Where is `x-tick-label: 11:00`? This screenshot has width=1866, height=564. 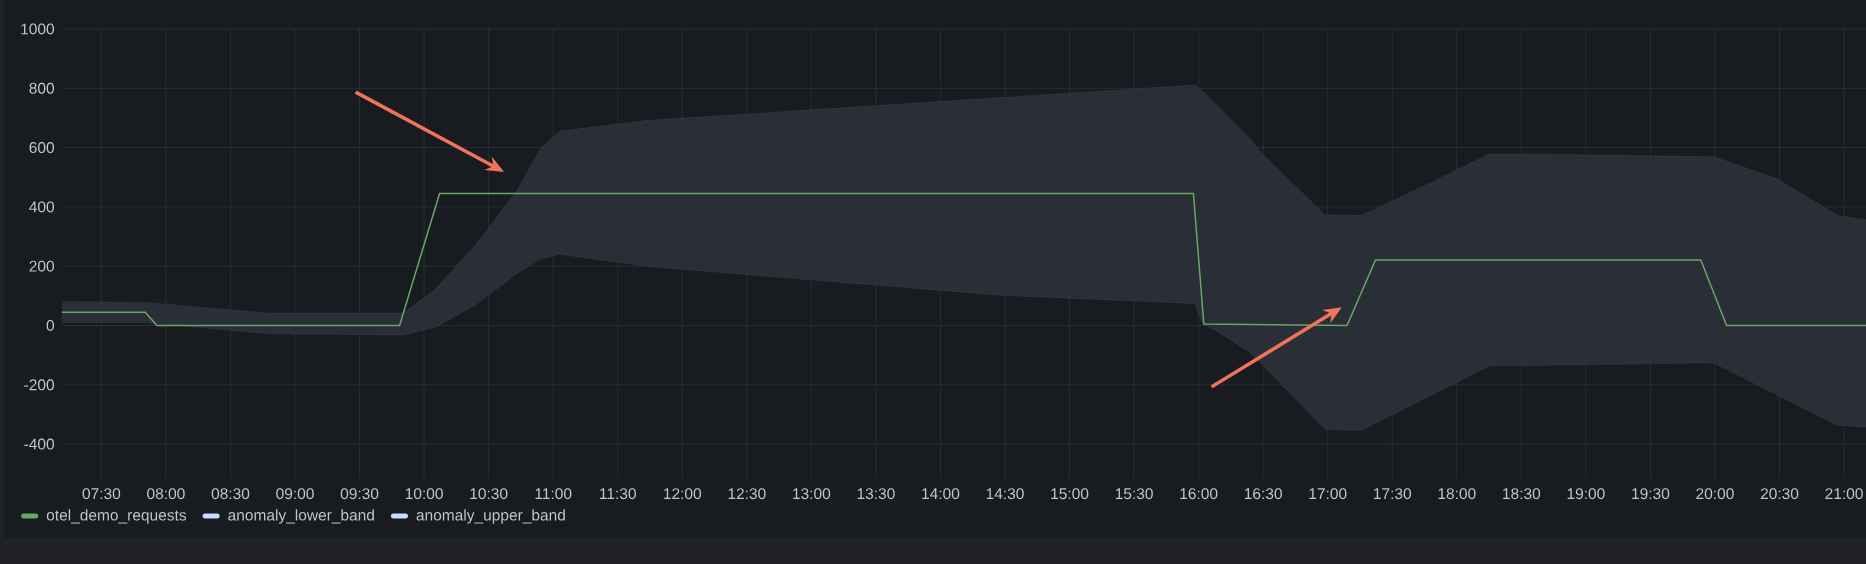 x-tick-label: 11:00 is located at coordinates (553, 494).